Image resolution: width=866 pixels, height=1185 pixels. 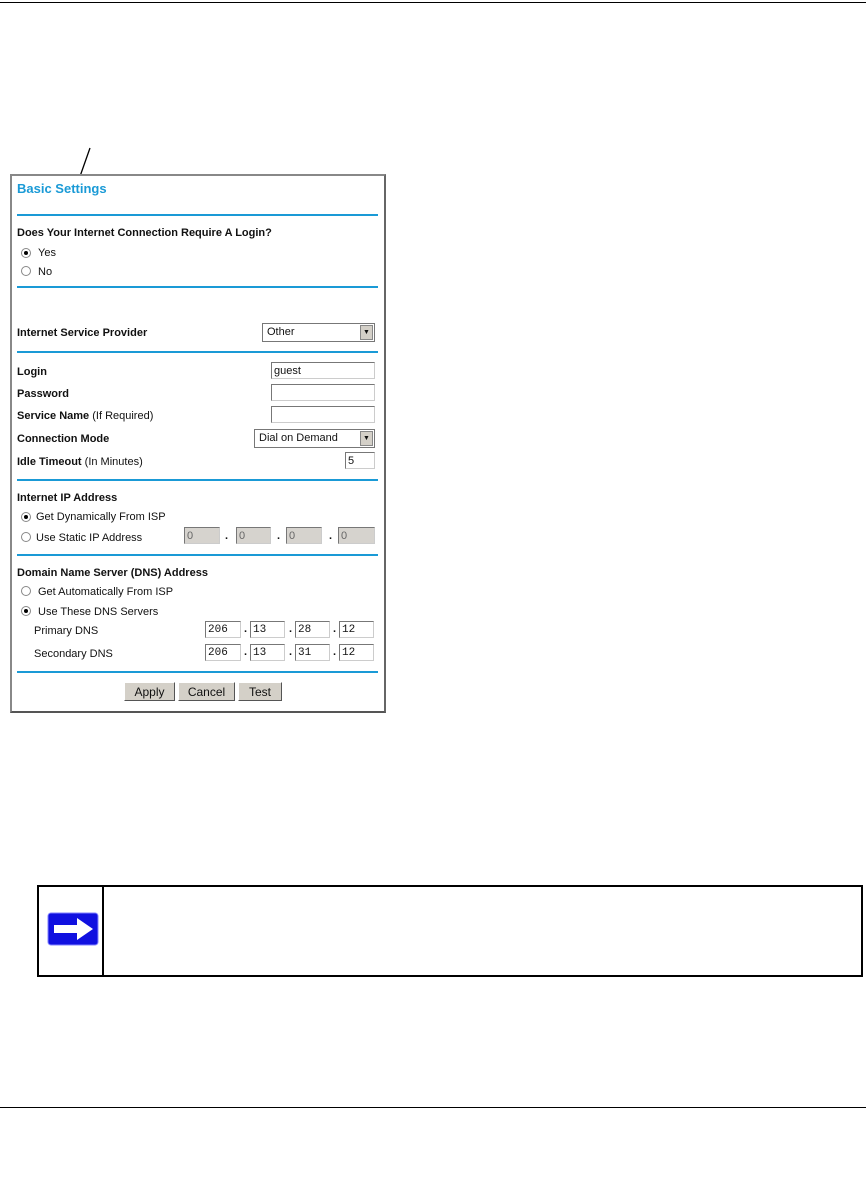 I want to click on dns-manual-label: Use These DNS Servers, so click(x=98, y=612).